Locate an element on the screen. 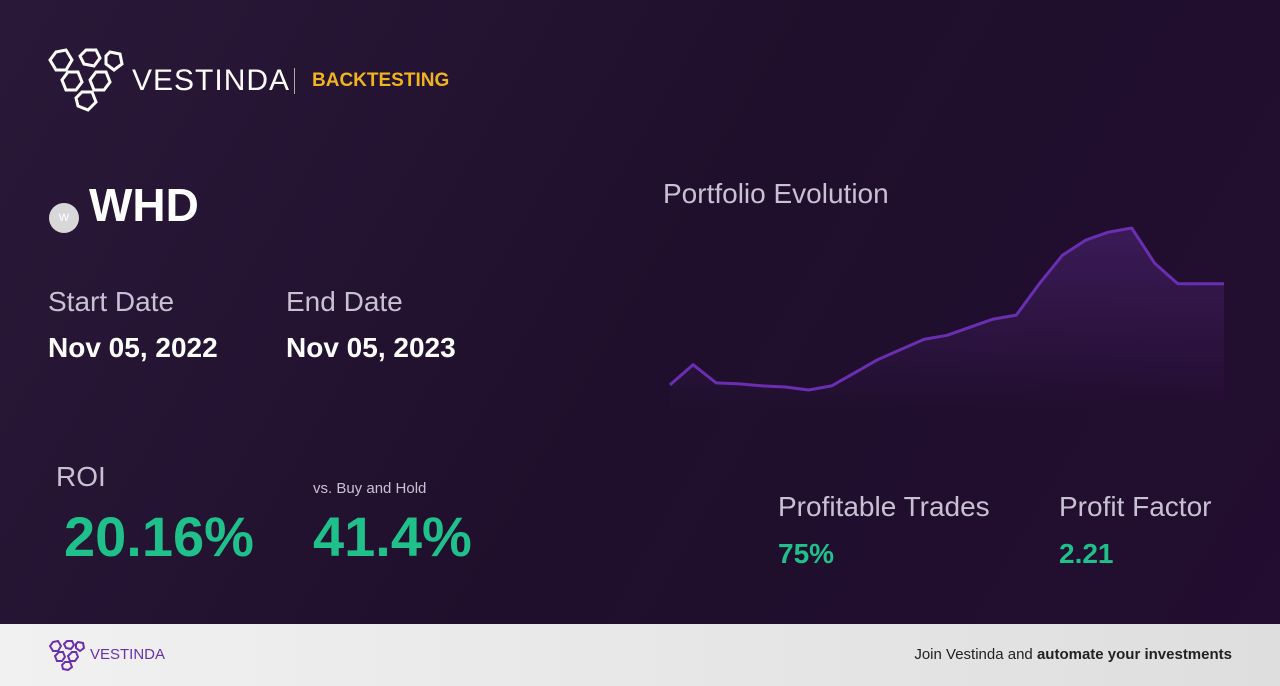 Image resolution: width=1280 pixels, height=686 pixels. start-value: Nov 05, 2022 is located at coordinates (133, 347).